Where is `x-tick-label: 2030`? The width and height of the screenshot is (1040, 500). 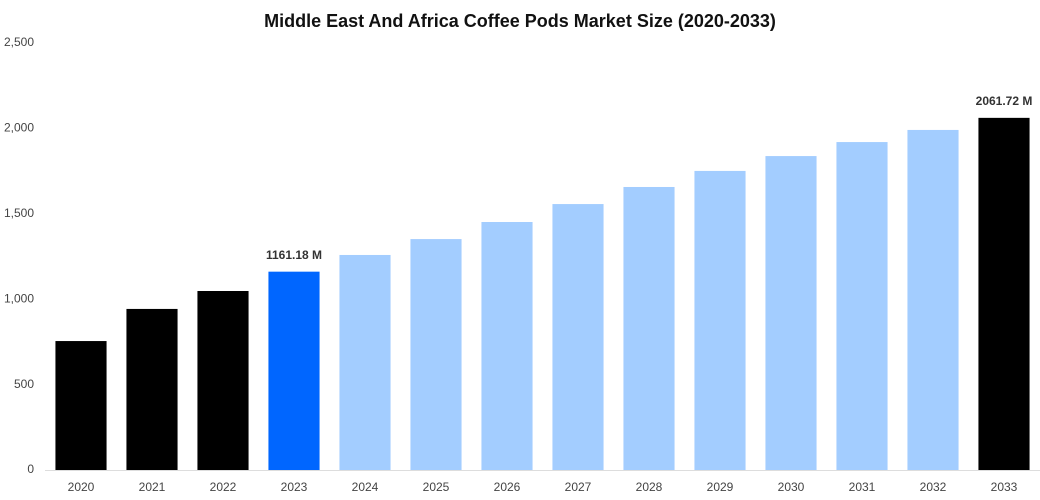
x-tick-label: 2030 is located at coordinates (791, 487).